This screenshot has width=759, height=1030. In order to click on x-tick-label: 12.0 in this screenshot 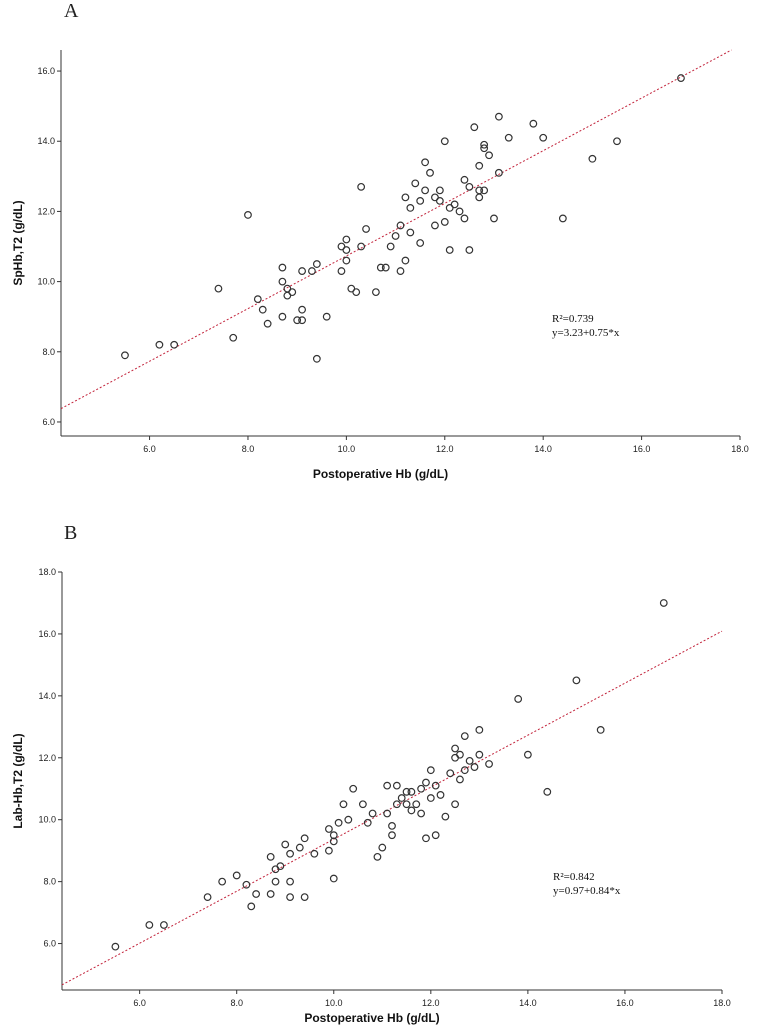, I will do `click(445, 449)`.